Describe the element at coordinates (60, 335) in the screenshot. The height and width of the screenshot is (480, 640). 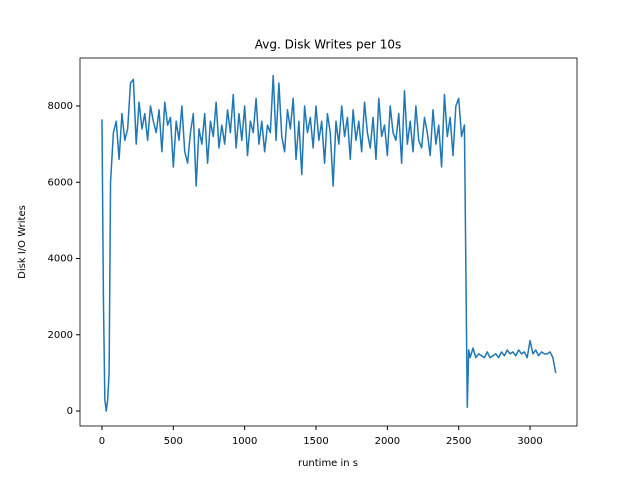
I see `y-tick-label: 2000` at that location.